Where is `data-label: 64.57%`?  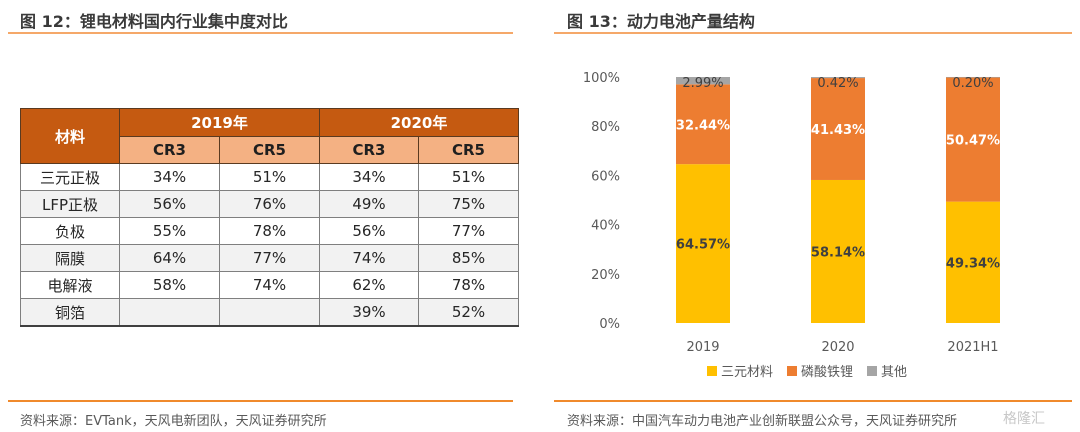 data-label: 64.57% is located at coordinates (703, 245).